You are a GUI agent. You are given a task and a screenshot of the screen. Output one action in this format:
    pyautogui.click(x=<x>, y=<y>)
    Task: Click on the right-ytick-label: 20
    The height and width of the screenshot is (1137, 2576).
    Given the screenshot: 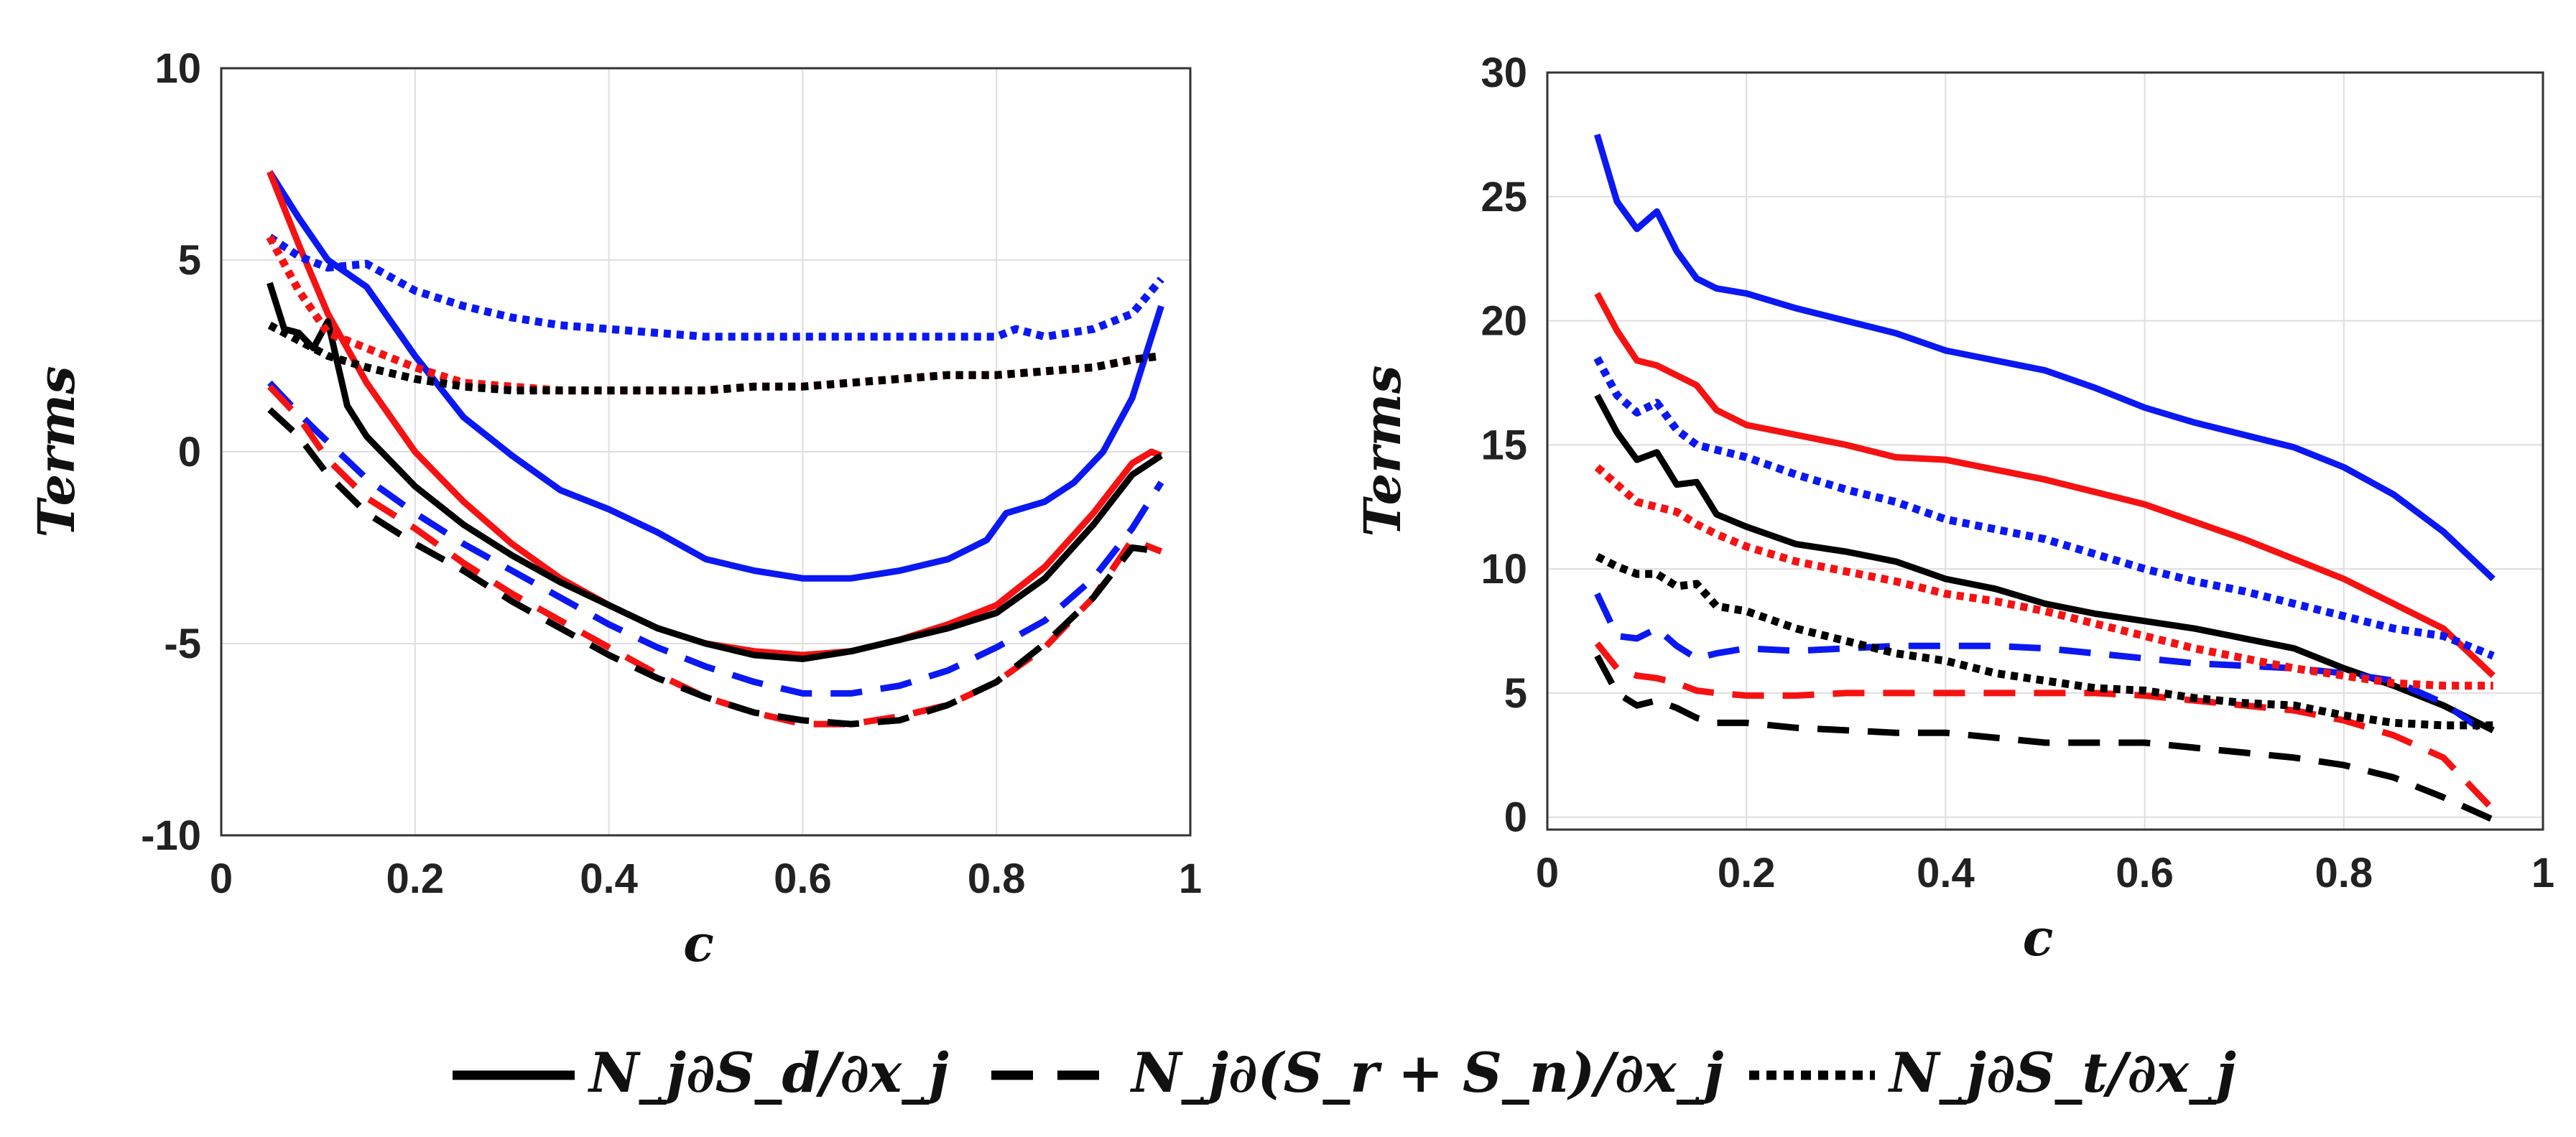 What is the action you would take?
    pyautogui.click(x=1504, y=322)
    